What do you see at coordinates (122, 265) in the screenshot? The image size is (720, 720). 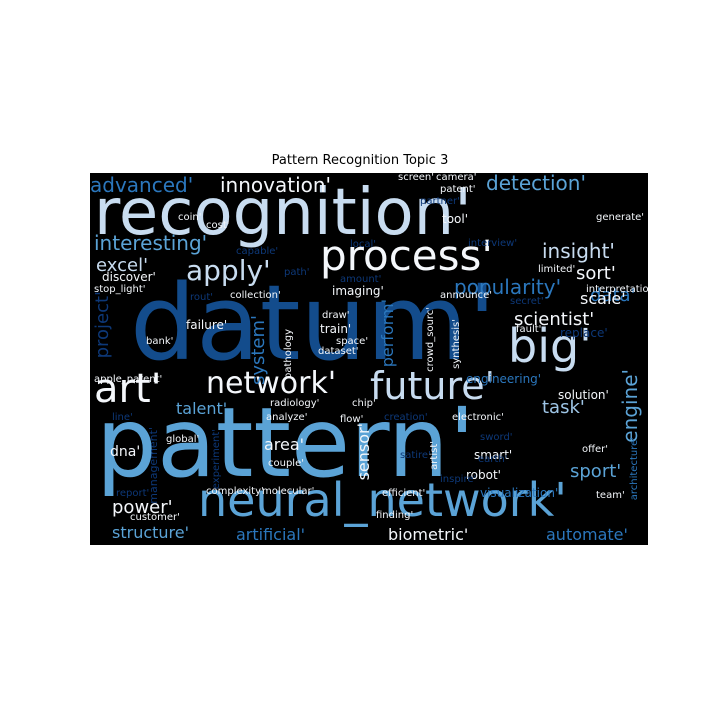 I see `cloud-word: excel'` at bounding box center [122, 265].